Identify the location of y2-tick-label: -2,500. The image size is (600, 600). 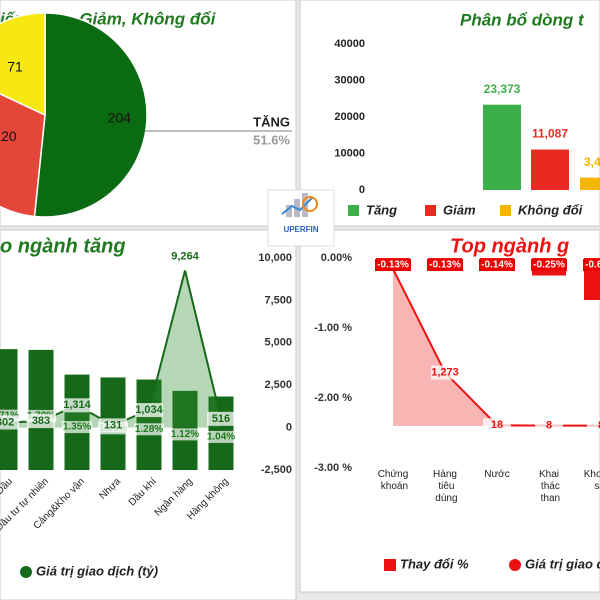
(276, 470).